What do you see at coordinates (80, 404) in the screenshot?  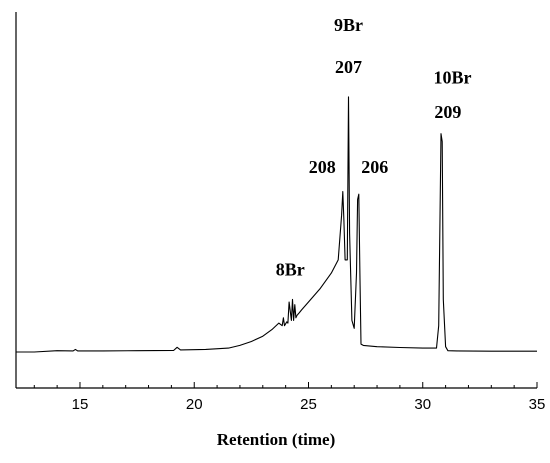 I see `x-tick-label-15: 15` at bounding box center [80, 404].